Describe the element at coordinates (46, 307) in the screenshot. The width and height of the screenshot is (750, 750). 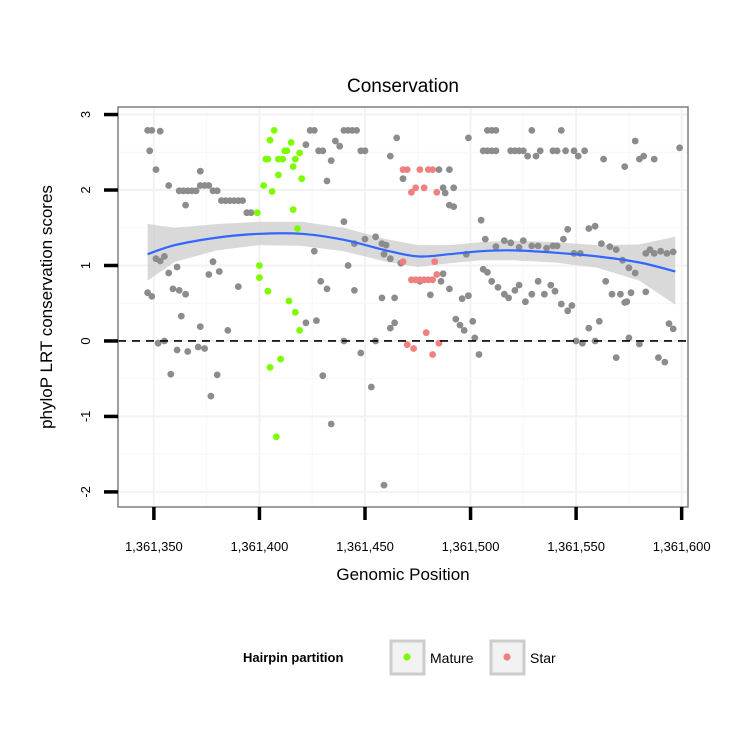
I see `y-axis-title: phyloP LRT conservation scores` at that location.